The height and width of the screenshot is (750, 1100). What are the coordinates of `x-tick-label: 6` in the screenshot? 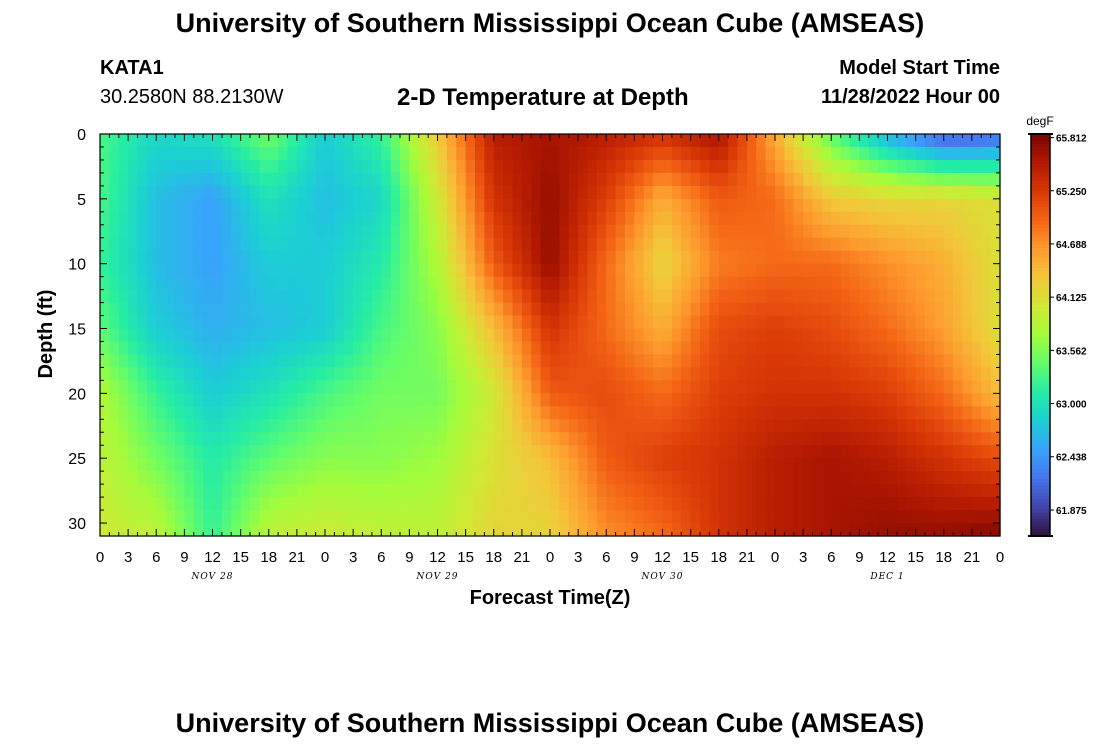 It's located at (156, 557).